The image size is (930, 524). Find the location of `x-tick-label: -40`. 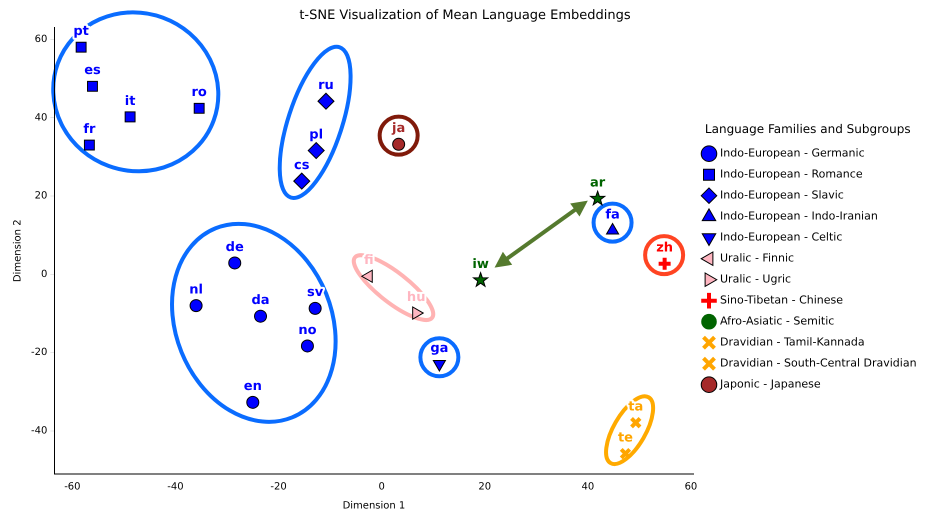

x-tick-label: -40 is located at coordinates (175, 487).